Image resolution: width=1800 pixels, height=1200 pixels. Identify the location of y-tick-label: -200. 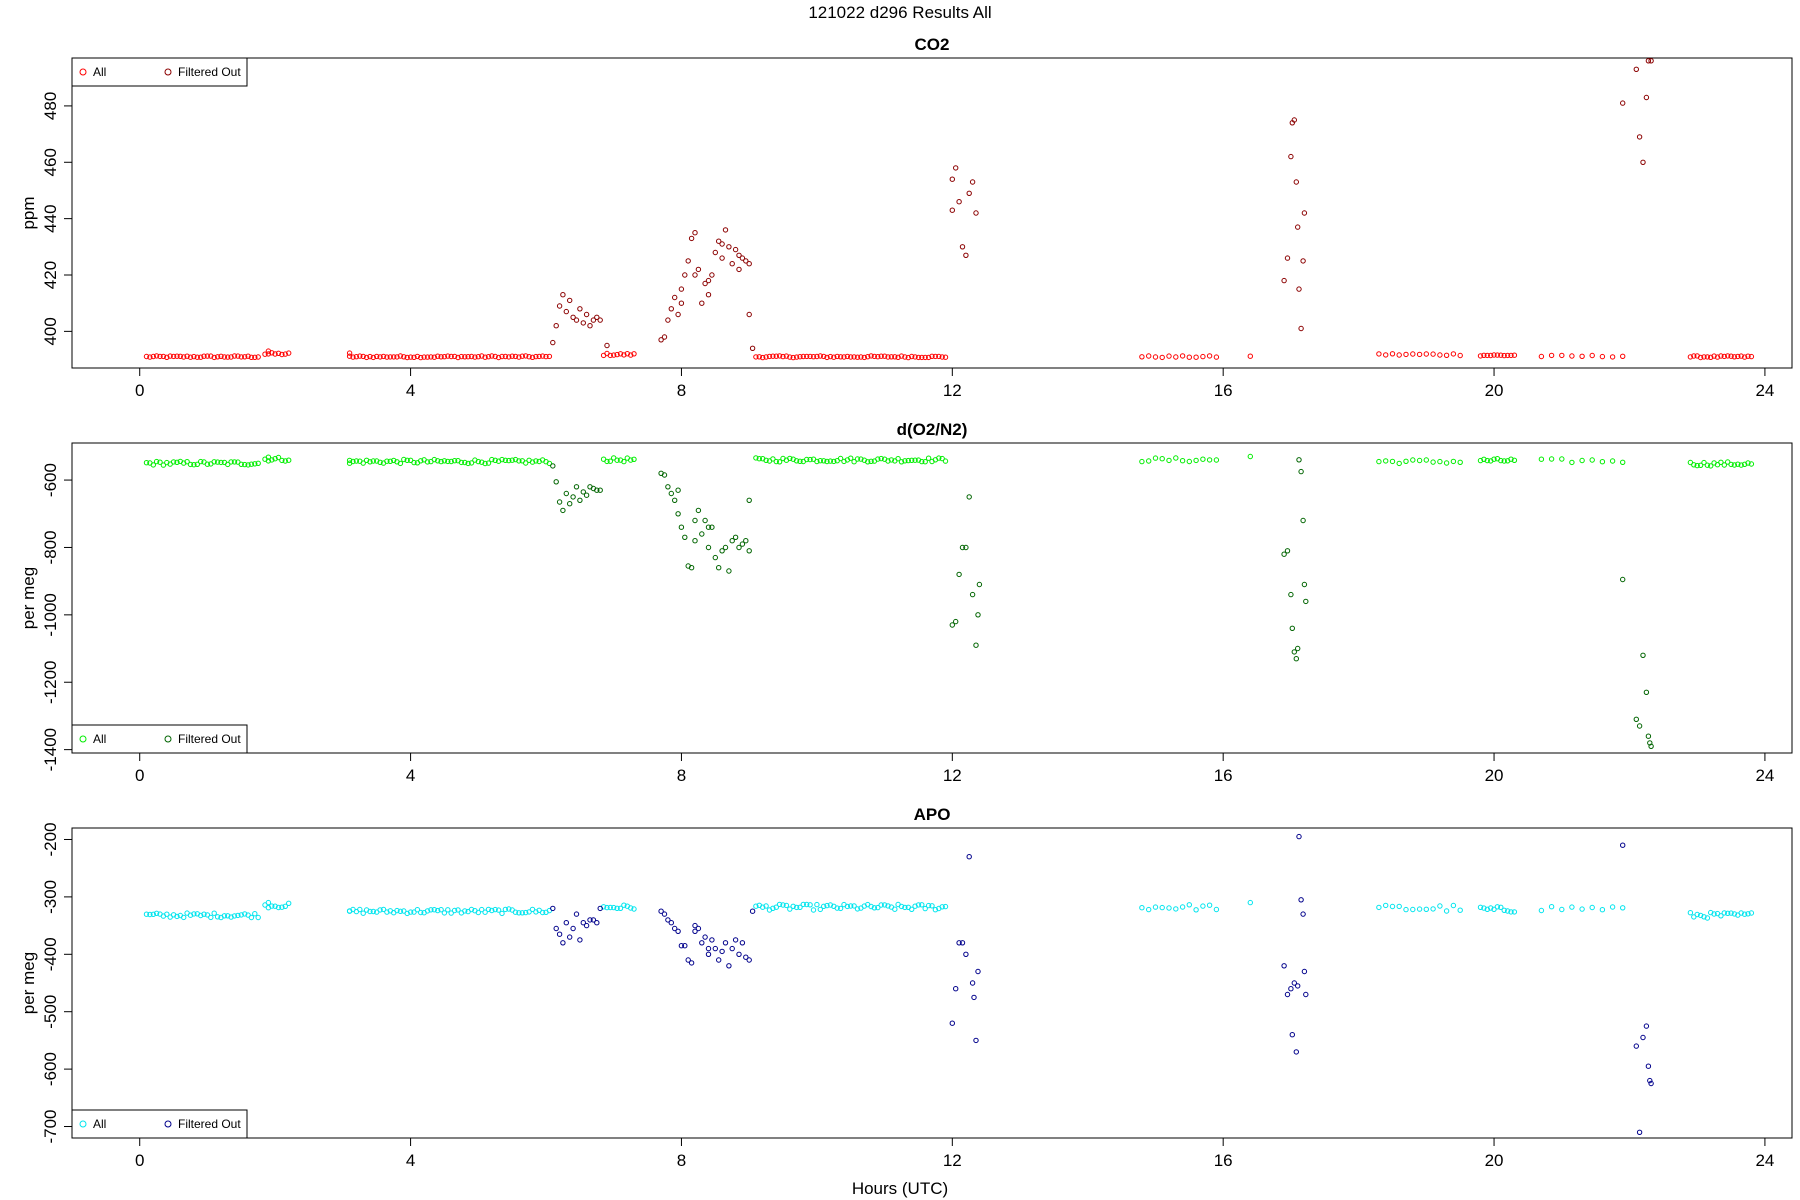
(50, 839).